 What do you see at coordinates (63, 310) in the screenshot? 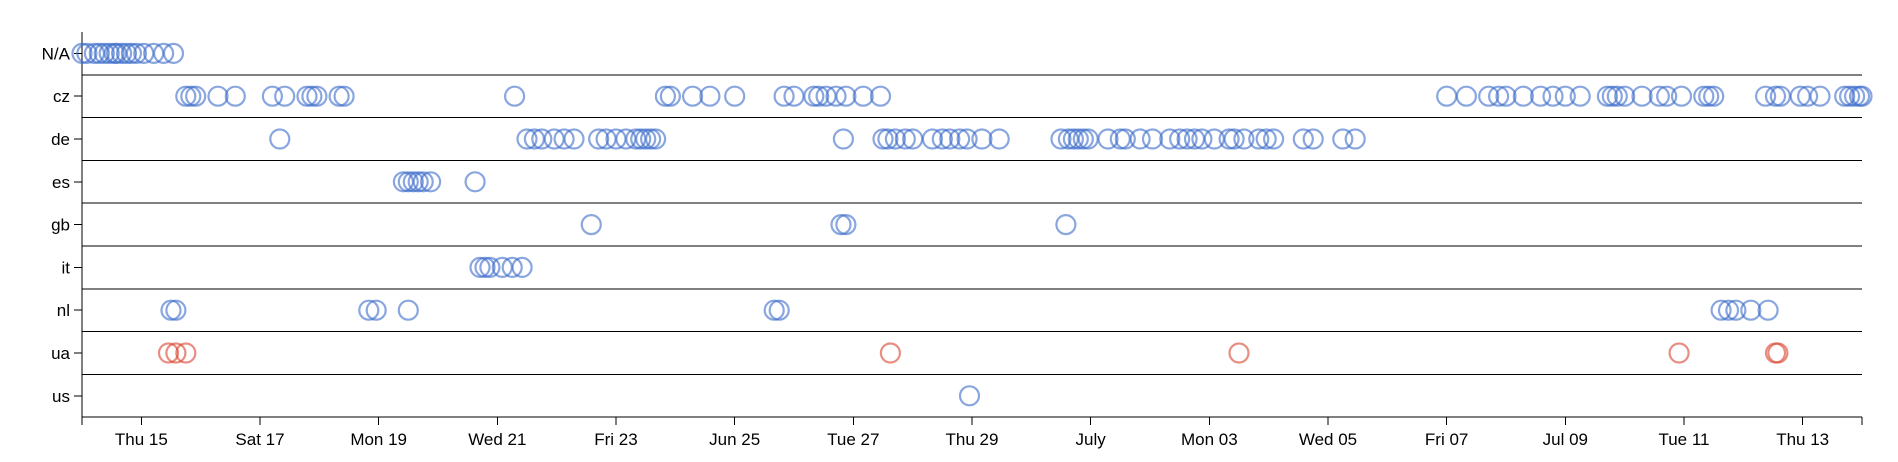
I see `y-tick-label: nl` at bounding box center [63, 310].